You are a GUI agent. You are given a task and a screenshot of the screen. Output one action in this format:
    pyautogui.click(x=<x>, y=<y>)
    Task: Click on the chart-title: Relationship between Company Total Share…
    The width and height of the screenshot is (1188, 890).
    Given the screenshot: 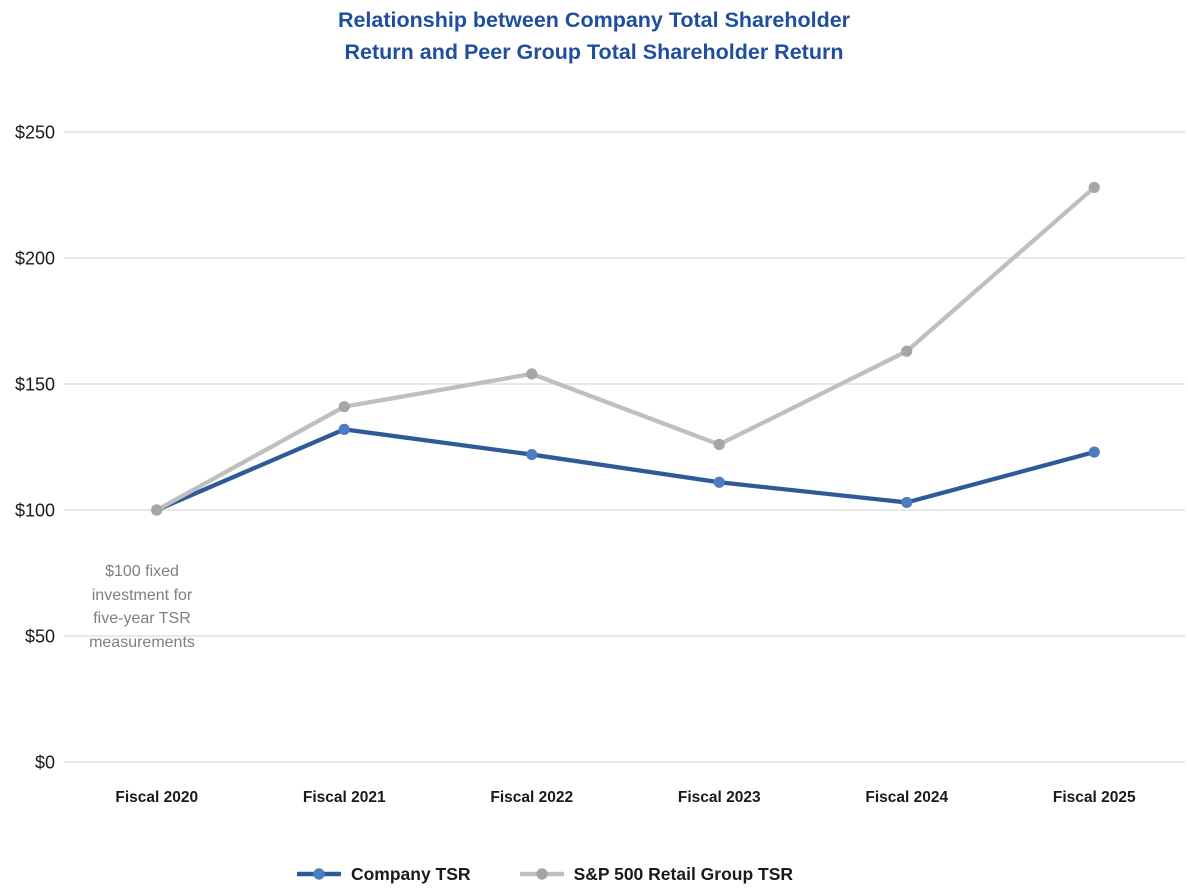 What is the action you would take?
    pyautogui.click(x=594, y=36)
    